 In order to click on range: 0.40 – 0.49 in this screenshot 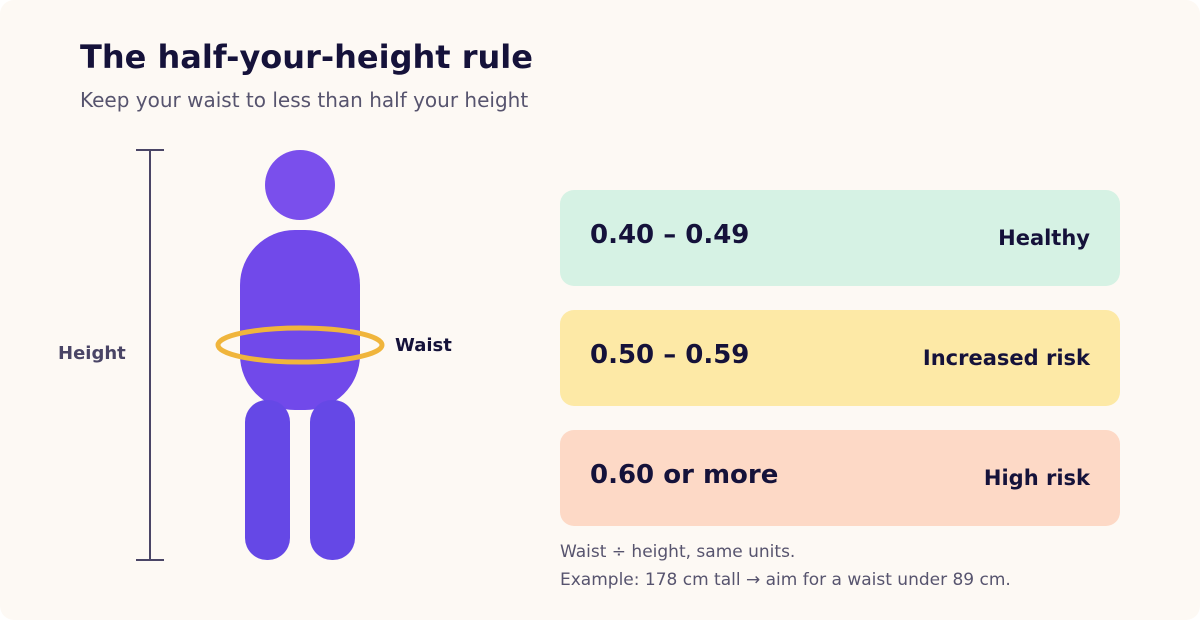, I will do `click(670, 235)`.